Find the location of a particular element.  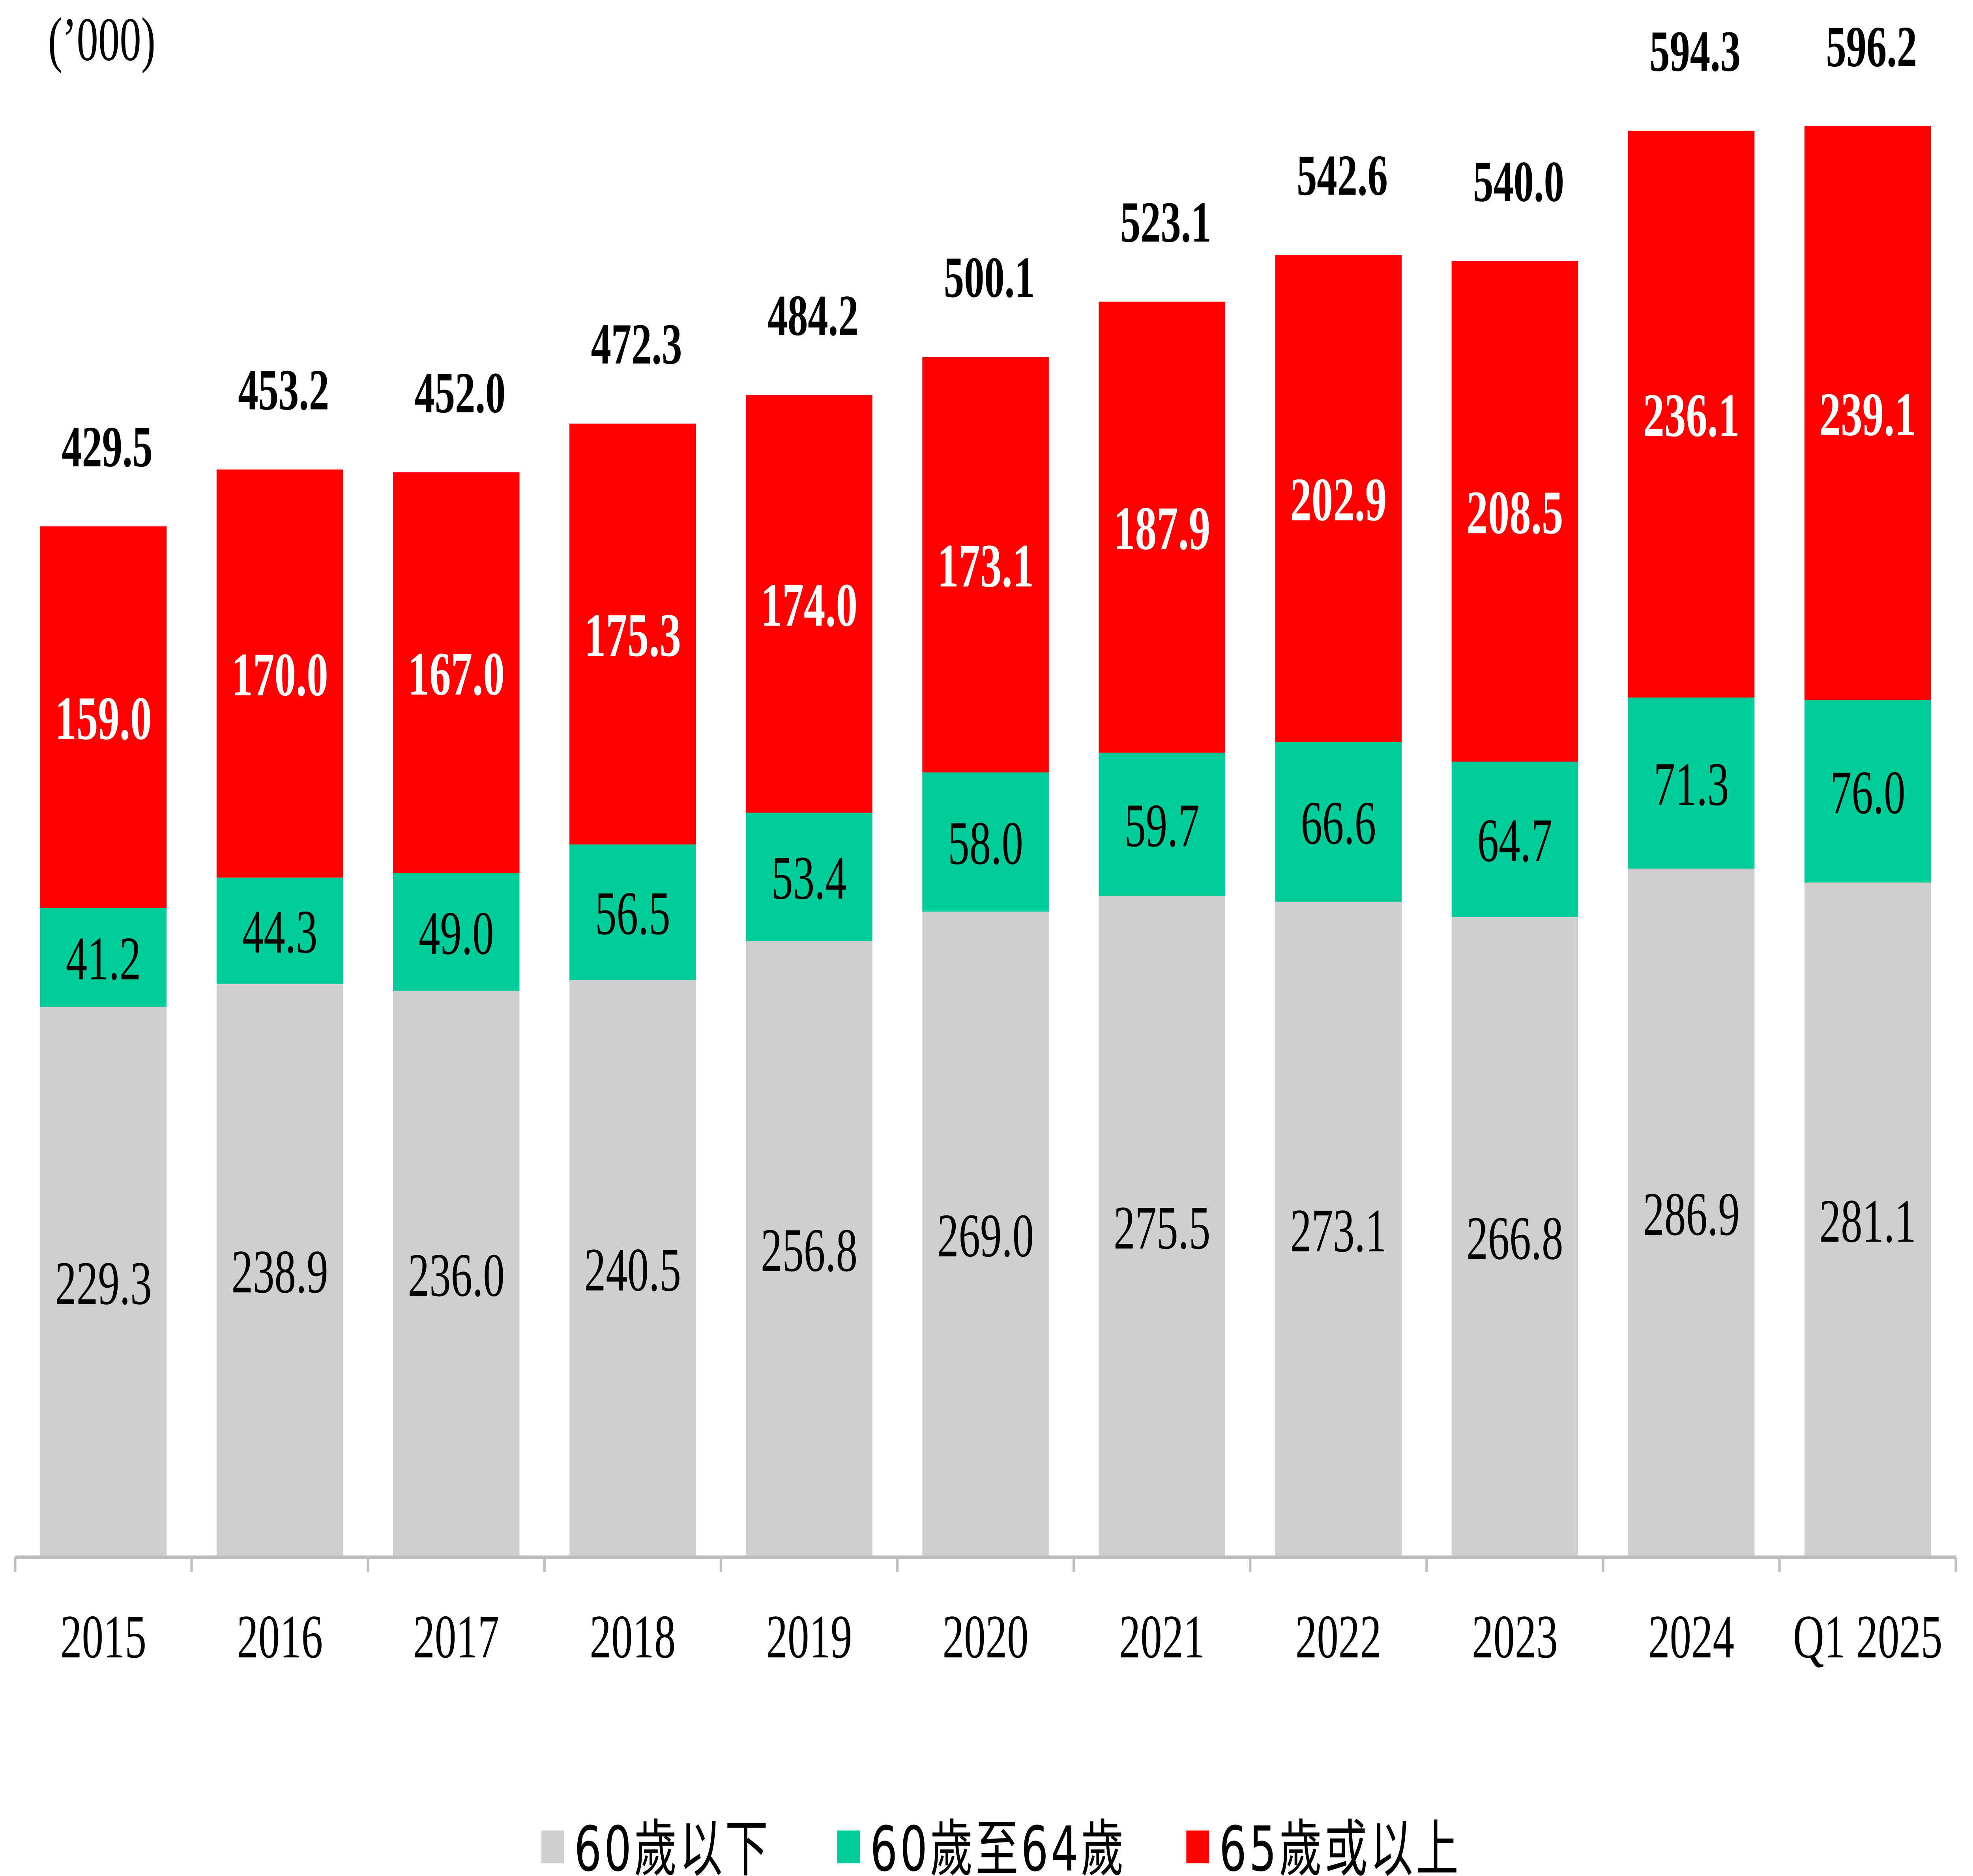

data-label: 58.0 is located at coordinates (985, 843).